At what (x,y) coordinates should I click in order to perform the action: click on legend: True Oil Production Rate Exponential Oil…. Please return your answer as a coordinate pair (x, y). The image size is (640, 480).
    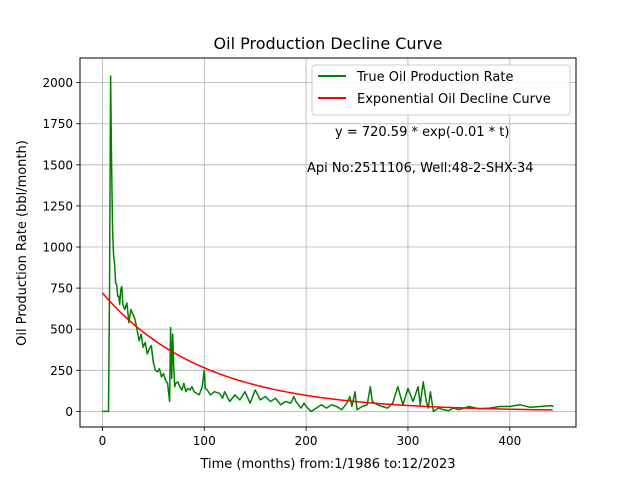
    Looking at the image, I should click on (441, 90).